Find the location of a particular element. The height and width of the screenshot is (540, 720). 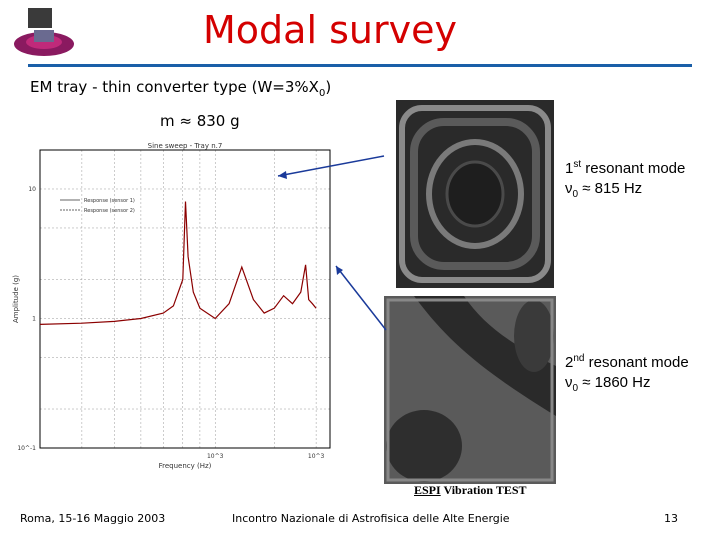

mode-1-label: 1st resonant mode ν0 ≈ 815 Hz is located at coordinates (625, 180).